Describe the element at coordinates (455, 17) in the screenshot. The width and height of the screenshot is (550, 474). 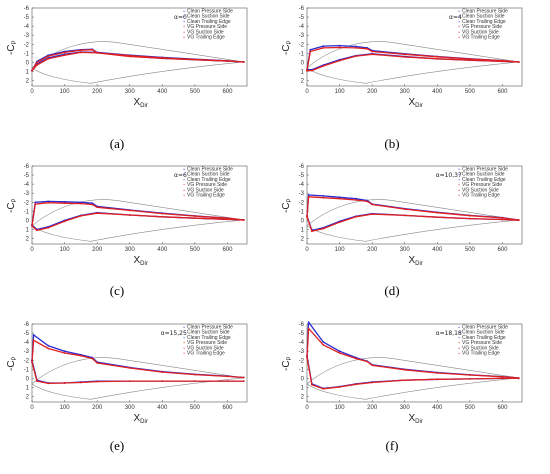
I see `alpha-annotation: α=4` at that location.